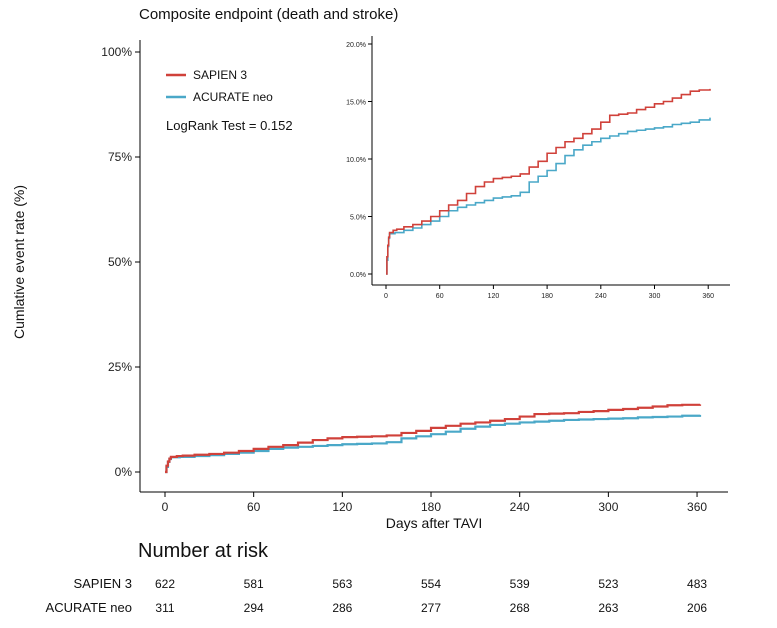 The height and width of the screenshot is (628, 777). What do you see at coordinates (431, 584) in the screenshot?
I see `risk-value: 554` at bounding box center [431, 584].